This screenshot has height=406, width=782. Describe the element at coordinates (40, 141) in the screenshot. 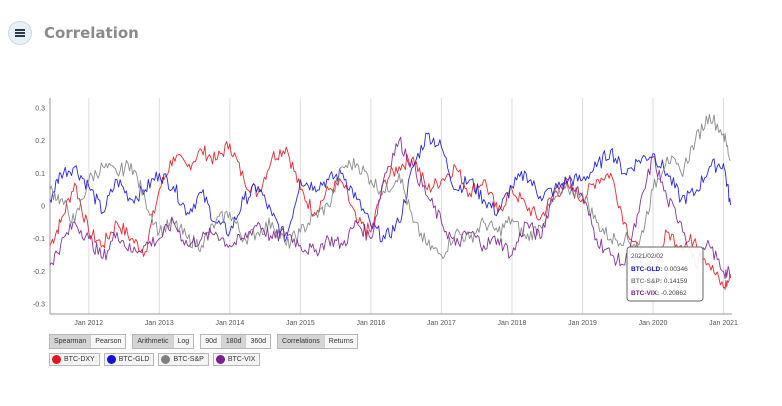

I see `y-tick-label: 0.2` at that location.